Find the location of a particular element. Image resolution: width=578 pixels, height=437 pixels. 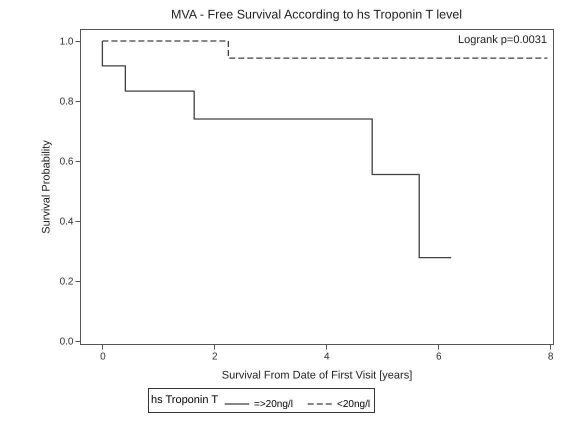

y-tick-label: 0.2 is located at coordinates (67, 282).